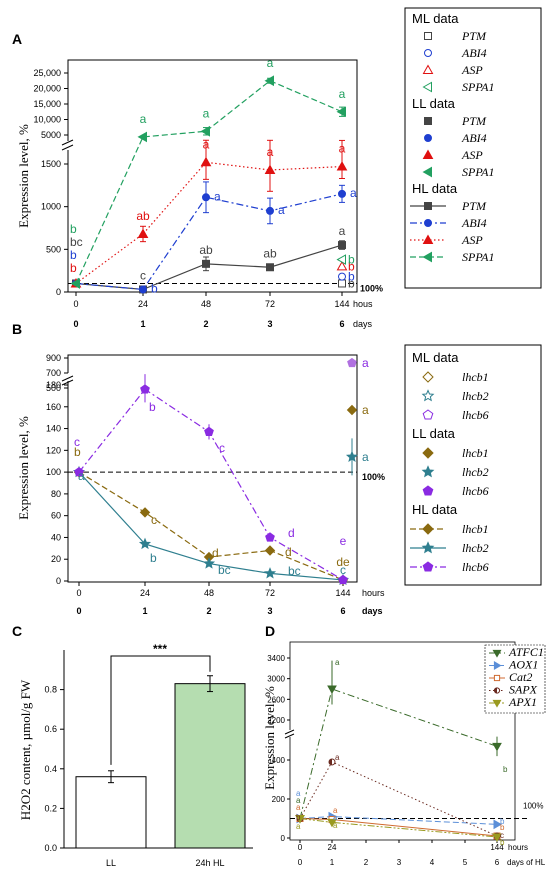 The image size is (550, 878). What do you see at coordinates (365, 457) in the screenshot?
I see `ll-significance-label: a` at bounding box center [365, 457].